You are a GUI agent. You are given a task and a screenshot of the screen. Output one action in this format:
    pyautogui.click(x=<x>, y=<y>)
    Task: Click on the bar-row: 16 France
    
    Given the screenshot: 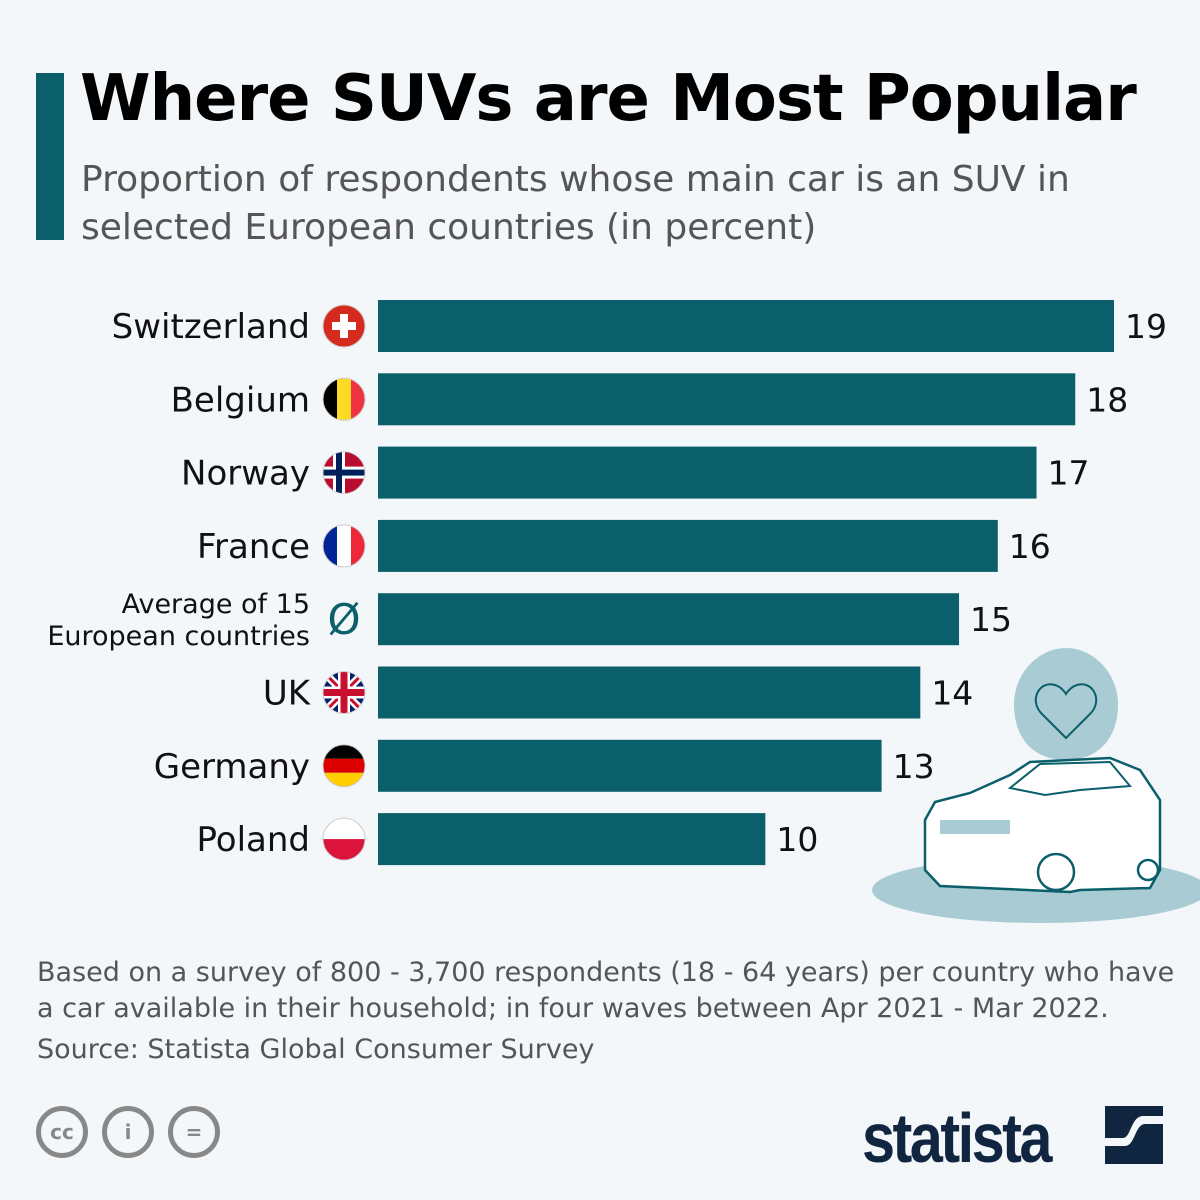 What is the action you would take?
    pyautogui.click(x=624, y=545)
    